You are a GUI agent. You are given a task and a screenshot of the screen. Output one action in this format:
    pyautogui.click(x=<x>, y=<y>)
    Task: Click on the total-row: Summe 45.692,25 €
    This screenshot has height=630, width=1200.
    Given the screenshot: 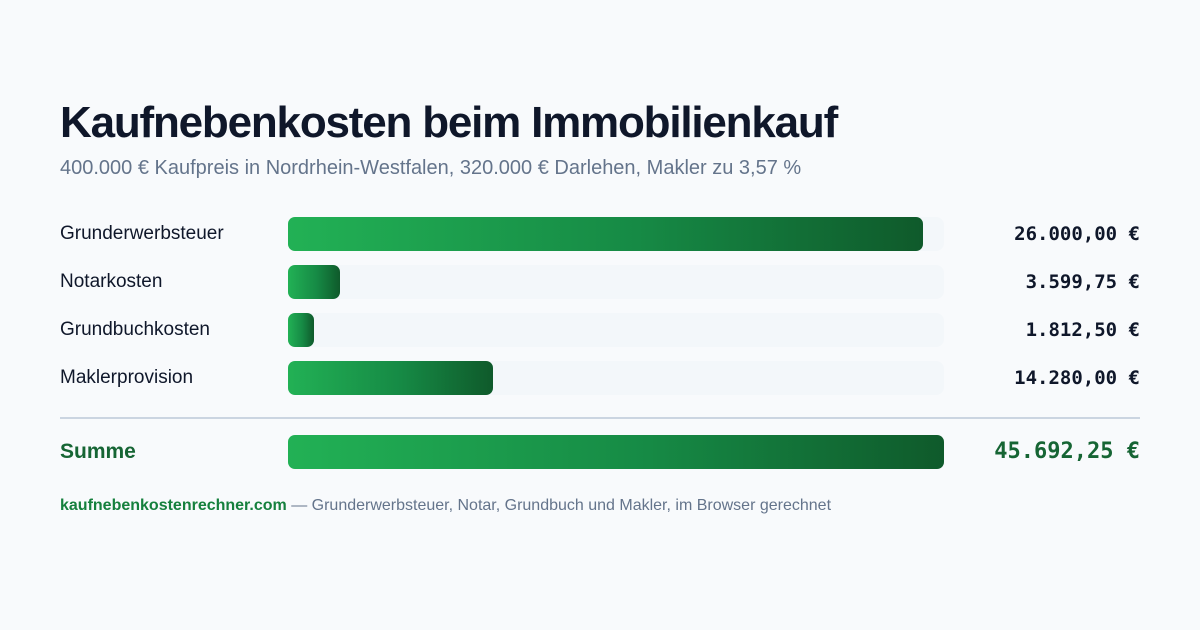 What is the action you would take?
    pyautogui.click(x=600, y=452)
    